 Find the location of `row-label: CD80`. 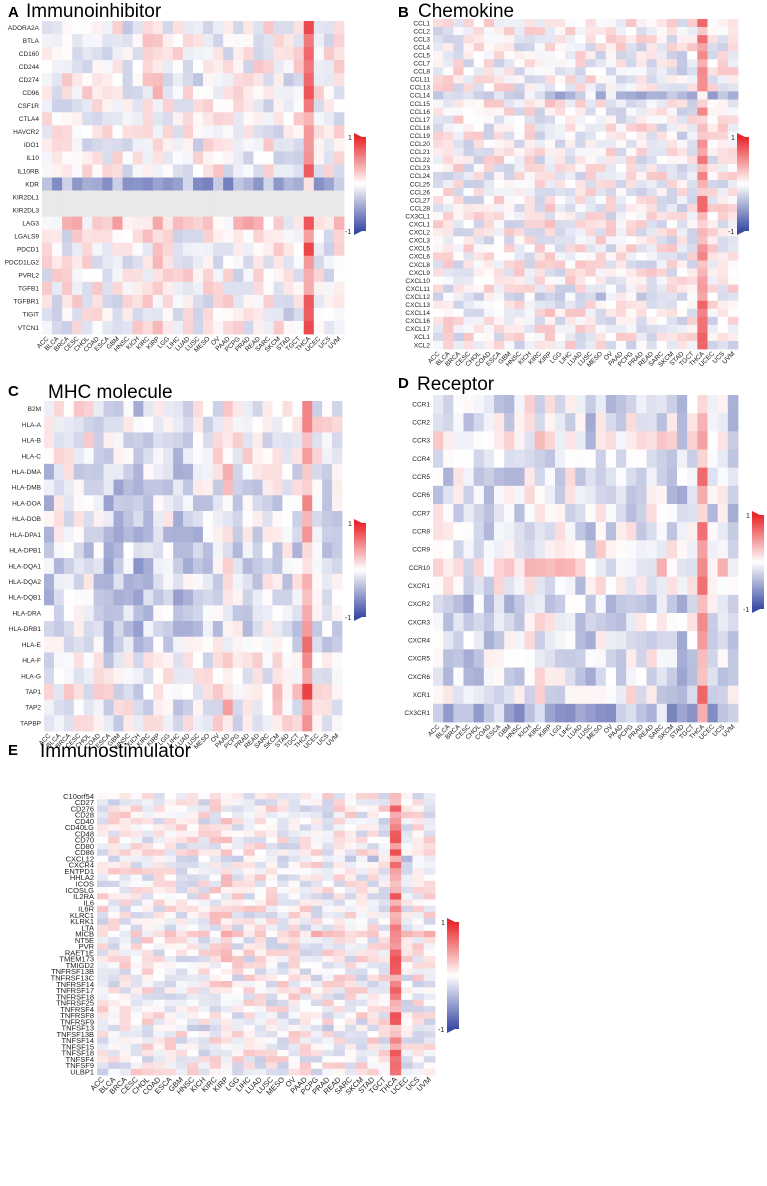

row-label: CD80 is located at coordinates (84, 846).